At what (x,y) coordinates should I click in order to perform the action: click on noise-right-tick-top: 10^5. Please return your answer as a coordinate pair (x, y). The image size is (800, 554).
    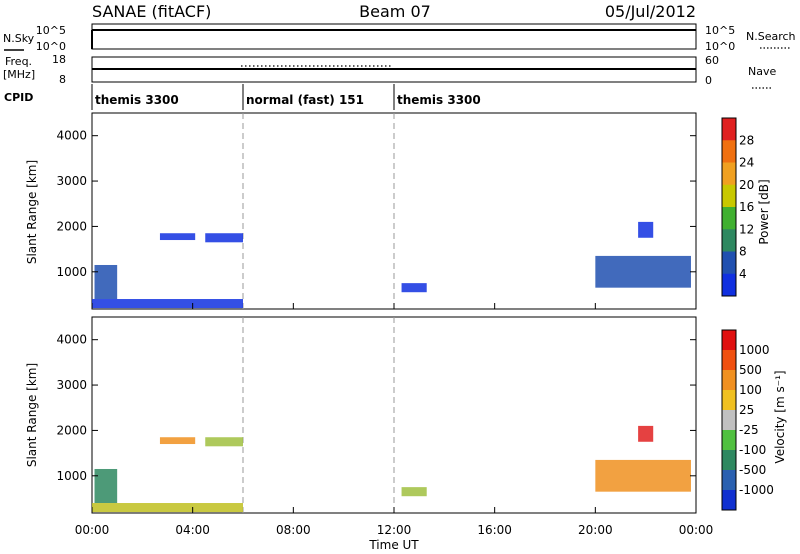
    Looking at the image, I should click on (720, 30).